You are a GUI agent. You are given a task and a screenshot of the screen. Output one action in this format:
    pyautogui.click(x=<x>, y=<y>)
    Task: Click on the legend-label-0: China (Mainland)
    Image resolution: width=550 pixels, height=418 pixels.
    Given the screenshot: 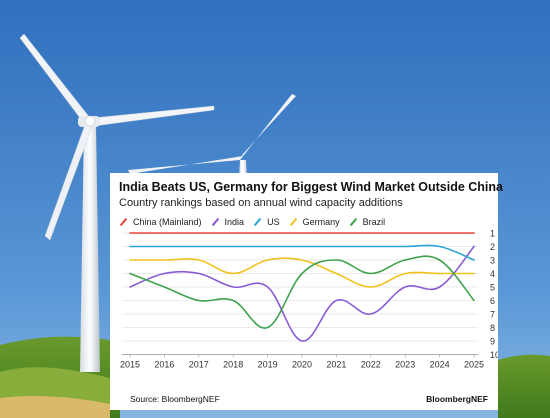 What is the action you would take?
    pyautogui.click(x=167, y=222)
    